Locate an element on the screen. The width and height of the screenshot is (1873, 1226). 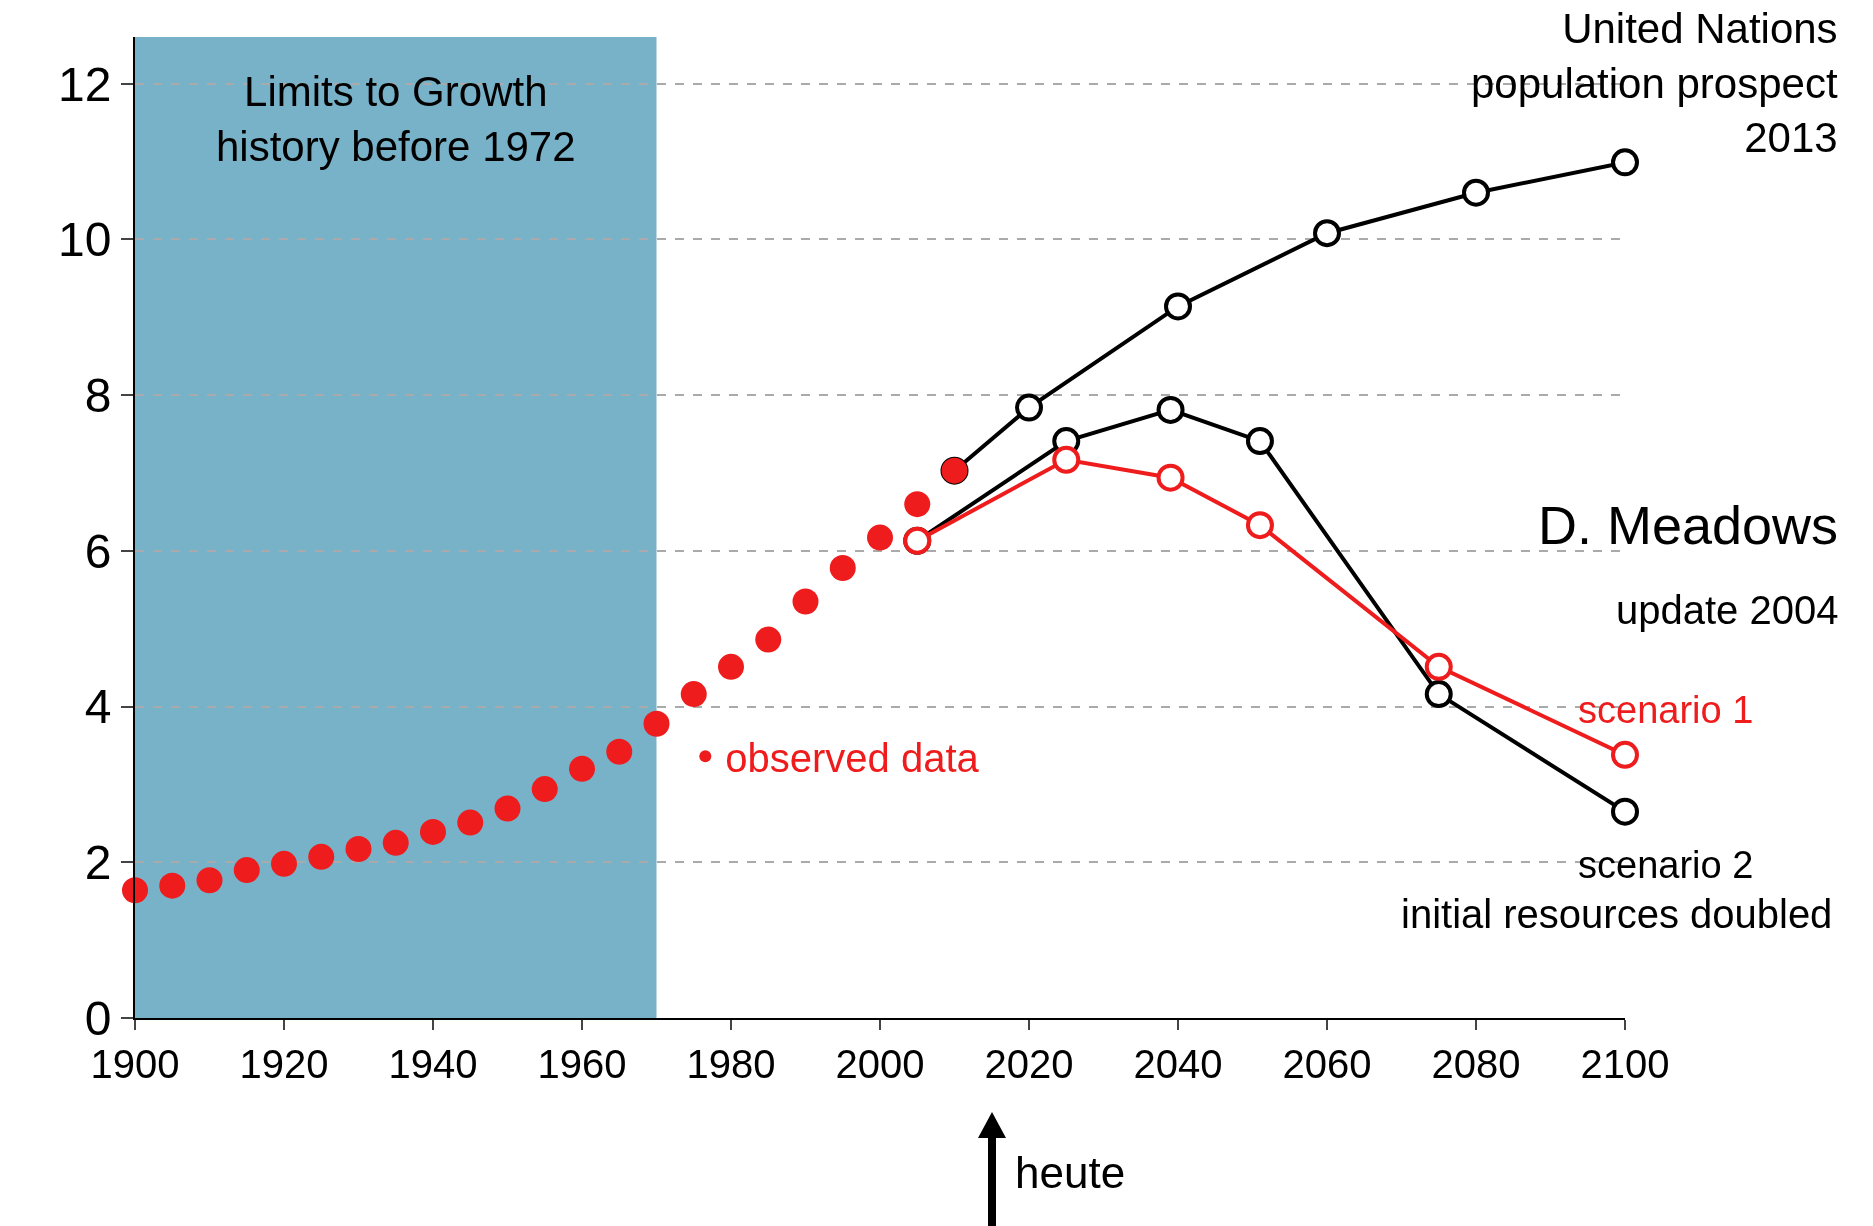
x-tick-label: 2020 is located at coordinates (1029, 1064).